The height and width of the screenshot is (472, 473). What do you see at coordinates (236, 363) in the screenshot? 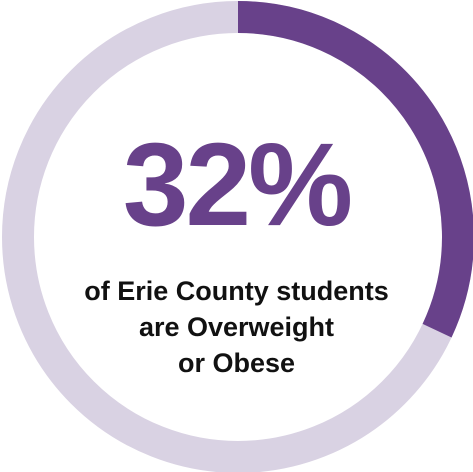
I see `caption-line-3: or Obese` at bounding box center [236, 363].